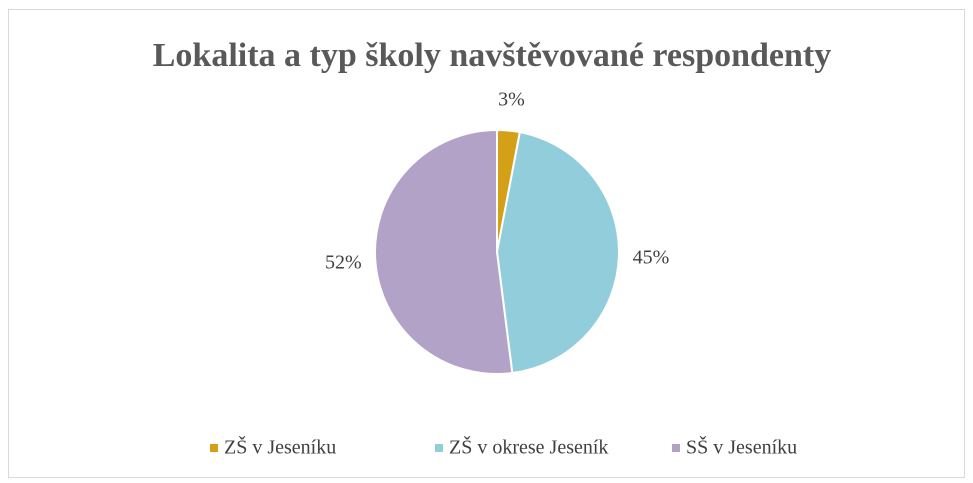 The image size is (973, 483). I want to click on data-label: 45%, so click(651, 257).